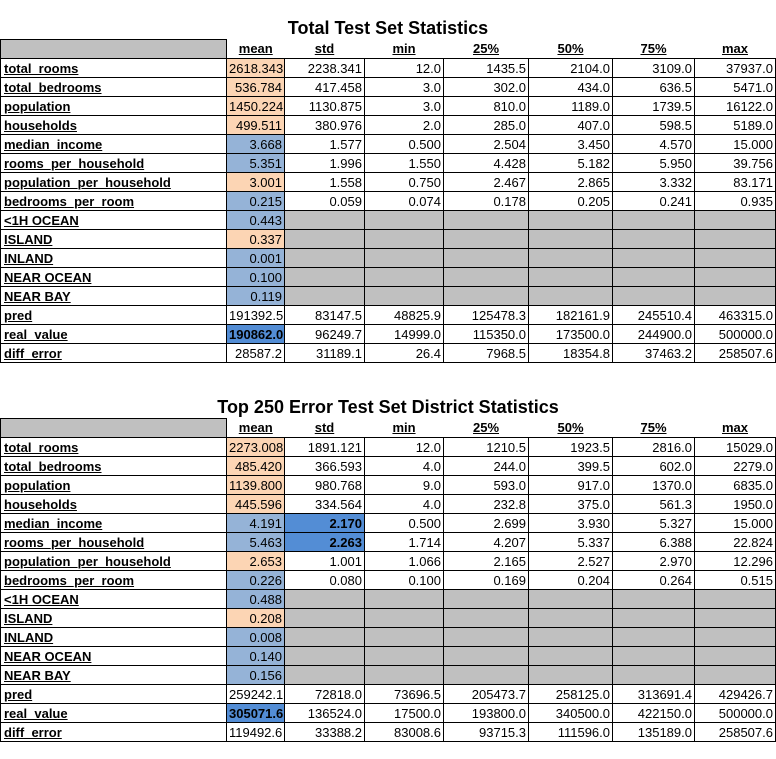 This screenshot has width=776, height=759. What do you see at coordinates (404, 713) in the screenshot?
I see `value-cell: 17500.0` at bounding box center [404, 713].